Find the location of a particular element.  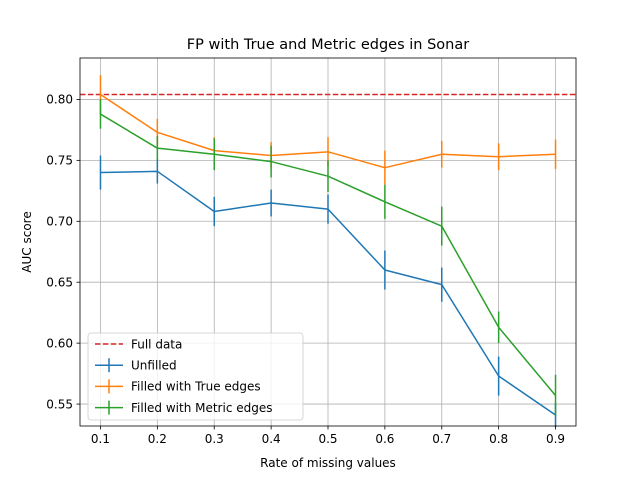

x-tick-label: 0.6 is located at coordinates (384, 439).